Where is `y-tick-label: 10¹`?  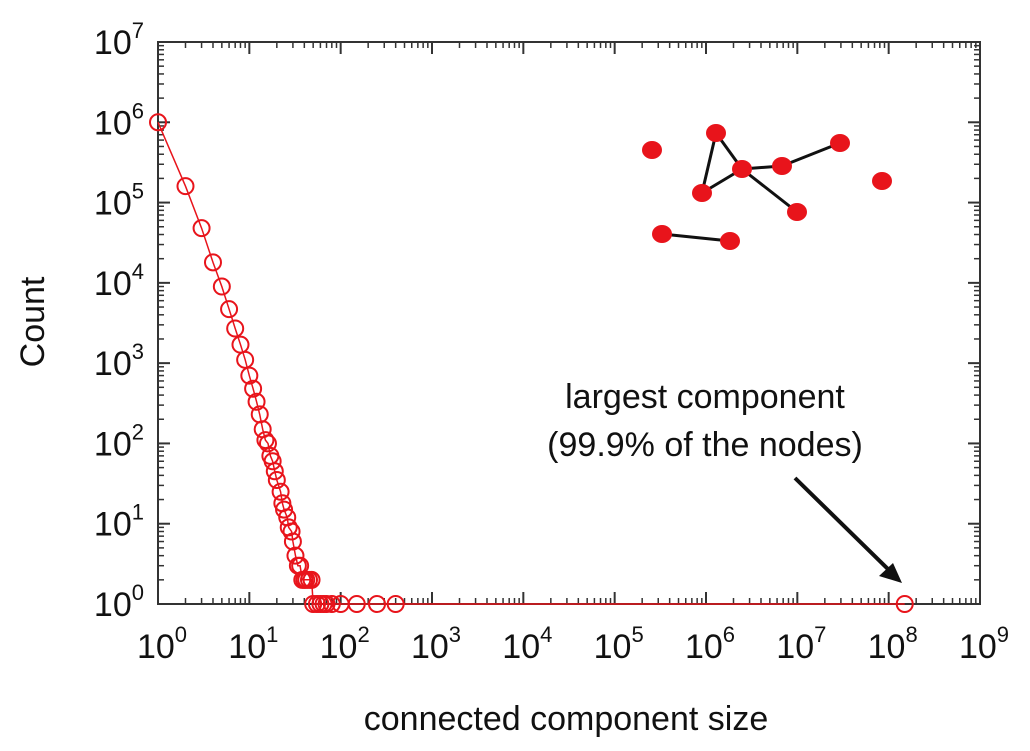
y-tick-label: 10¹ is located at coordinates (119, 522).